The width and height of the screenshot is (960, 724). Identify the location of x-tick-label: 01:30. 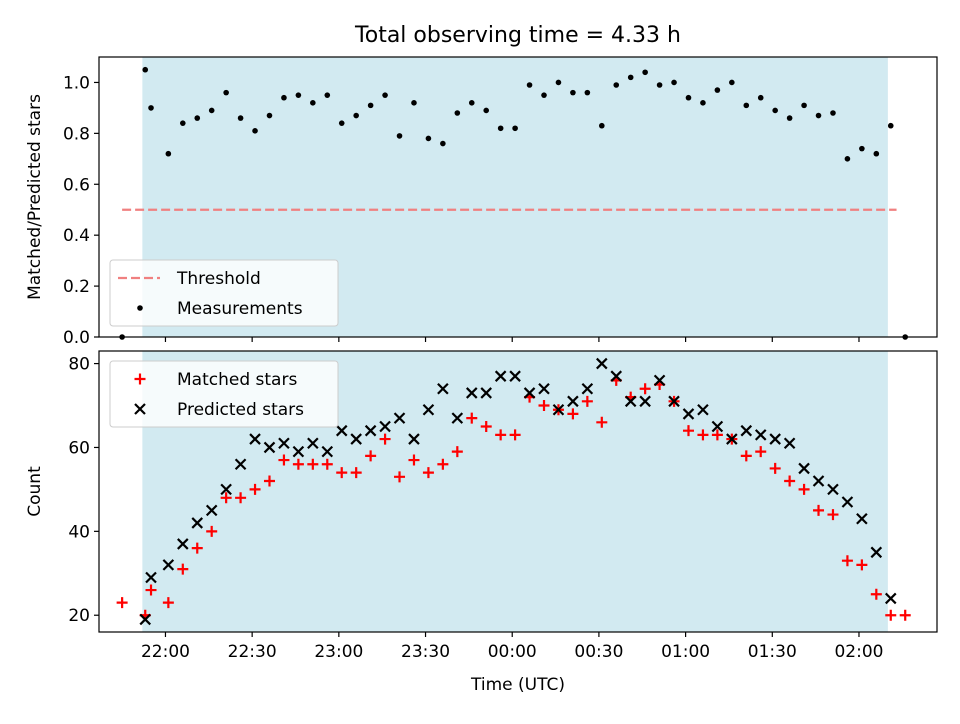
(772, 652).